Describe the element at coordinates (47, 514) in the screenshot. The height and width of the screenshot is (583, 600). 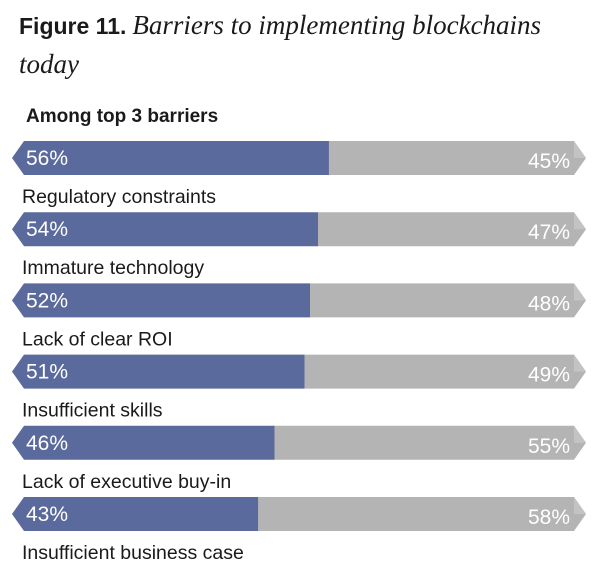
I see `bar-value-primary: 43%` at that location.